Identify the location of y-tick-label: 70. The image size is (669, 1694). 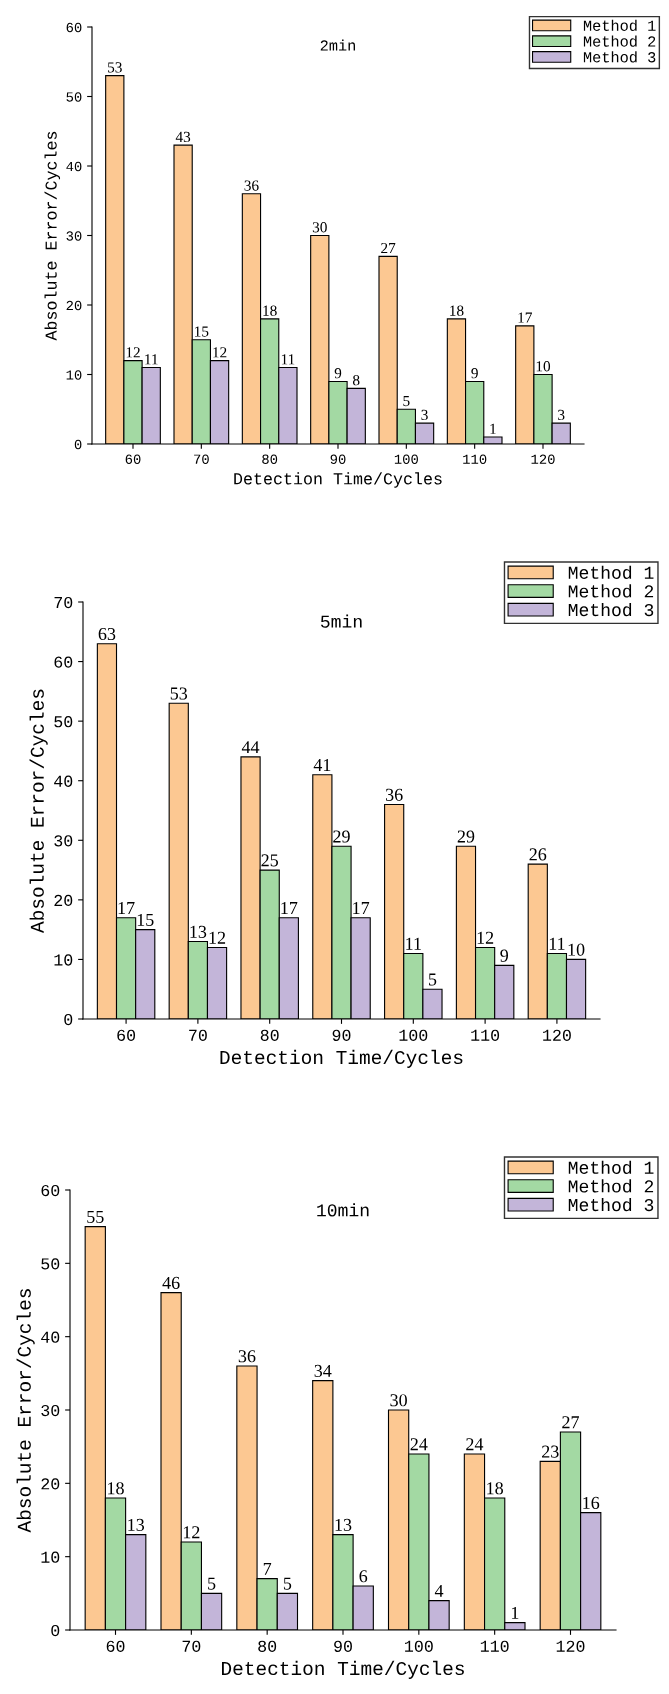
(63, 602).